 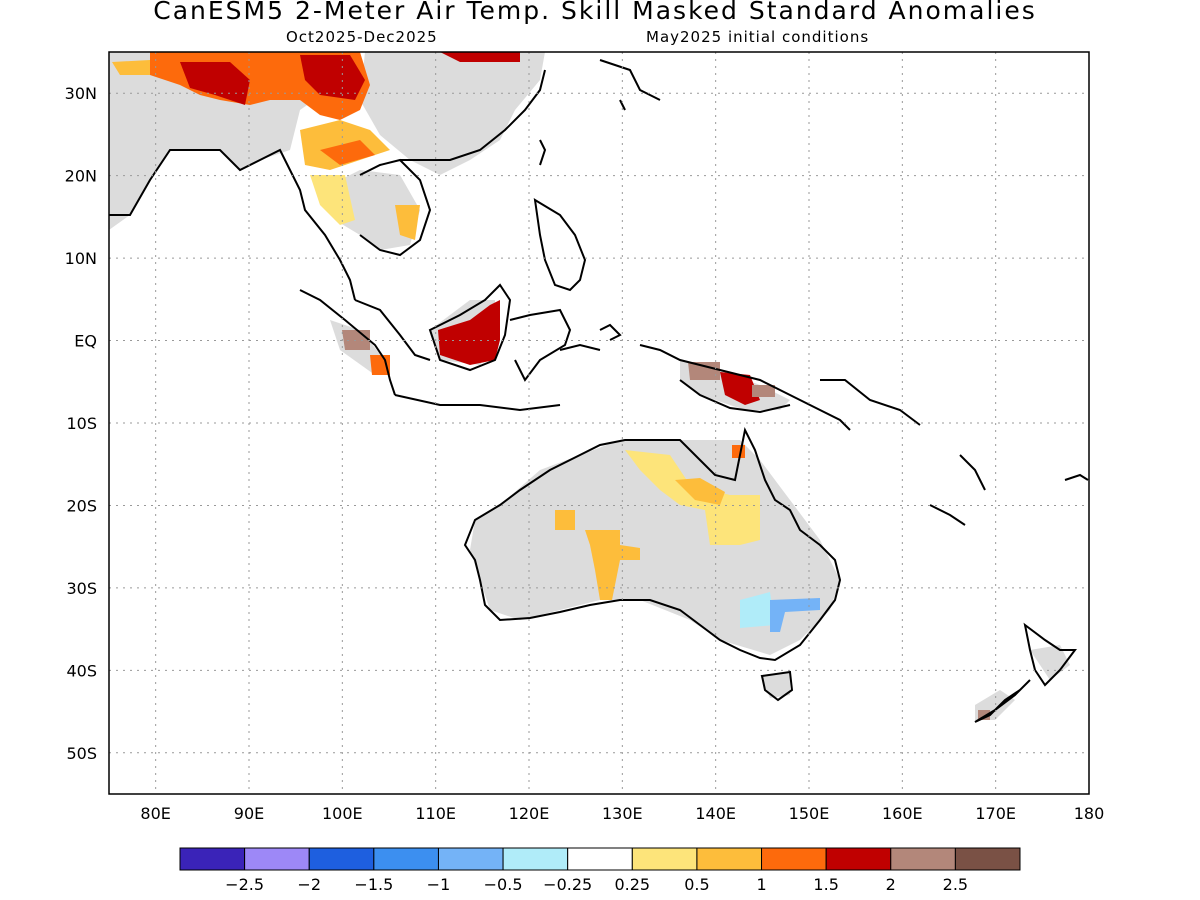 I want to click on lon-tick-label: 150E, so click(x=809, y=813).